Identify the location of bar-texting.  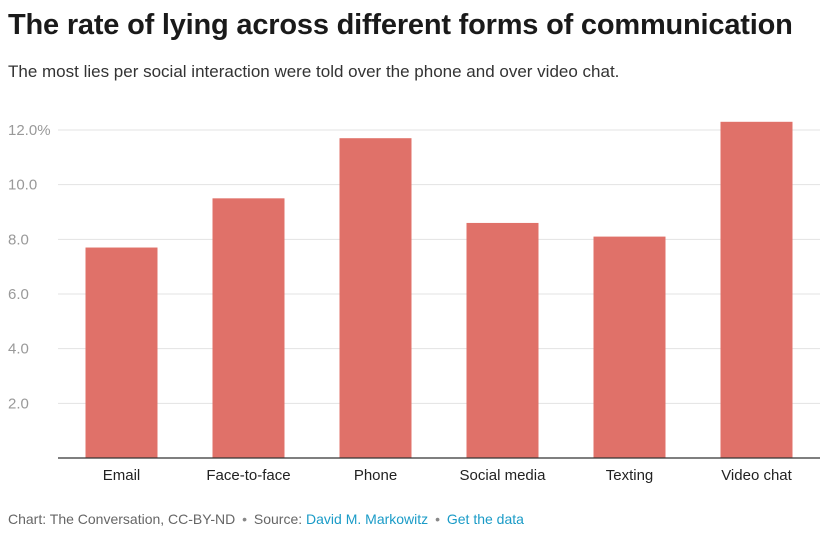
(629, 347).